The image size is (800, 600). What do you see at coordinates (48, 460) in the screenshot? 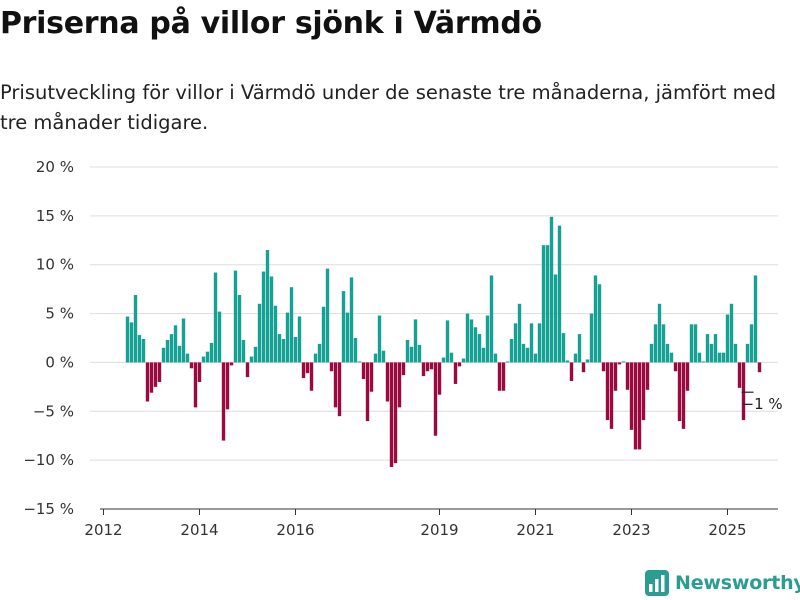
I see `y-tick-label: −10 %` at bounding box center [48, 460].